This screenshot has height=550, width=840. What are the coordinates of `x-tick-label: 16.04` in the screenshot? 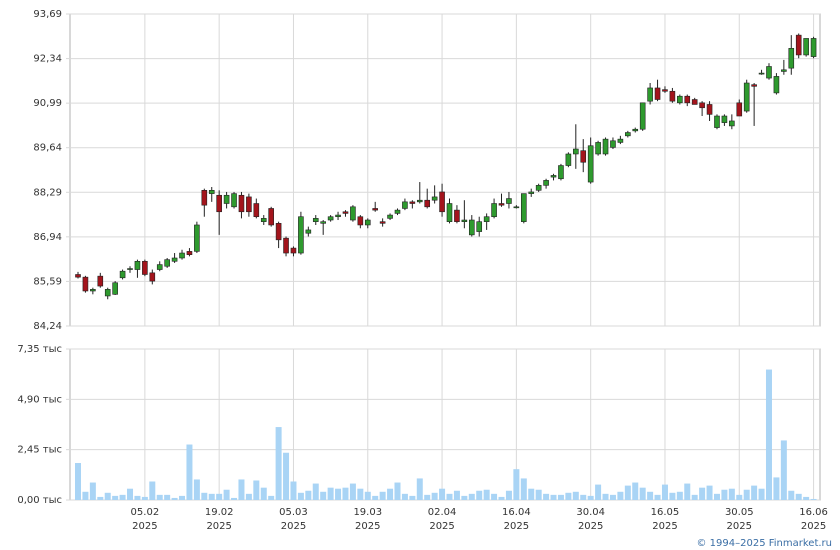 It's located at (516, 512).